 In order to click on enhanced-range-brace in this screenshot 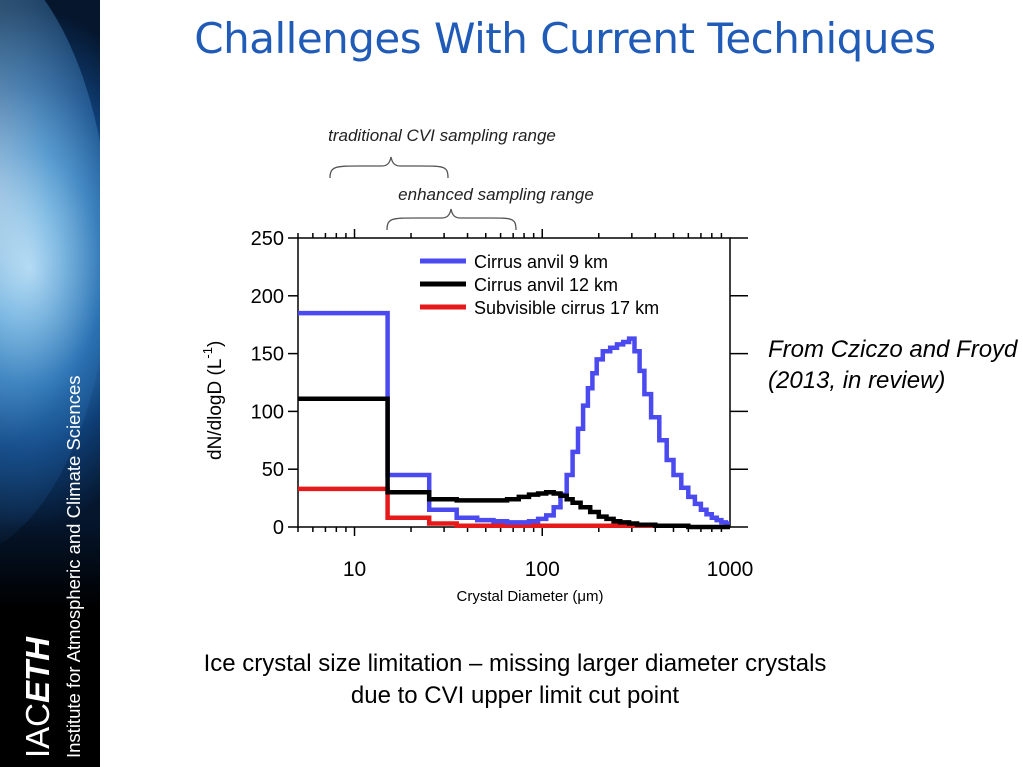, I will do `click(451, 219)`.